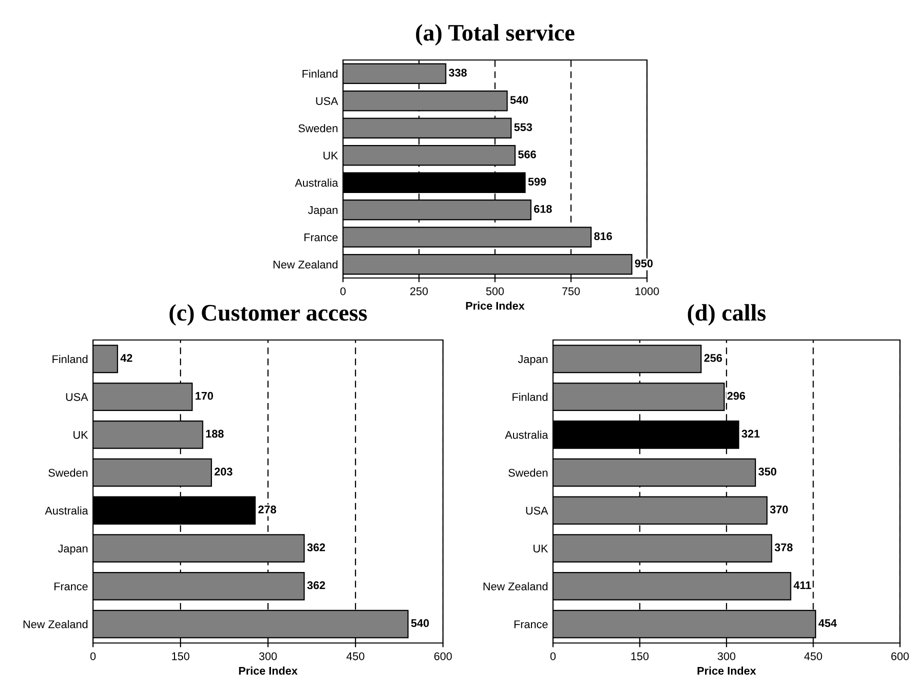 The height and width of the screenshot is (689, 914). Describe the element at coordinates (727, 315) in the screenshot. I see `chart-title: (d) calls` at that location.